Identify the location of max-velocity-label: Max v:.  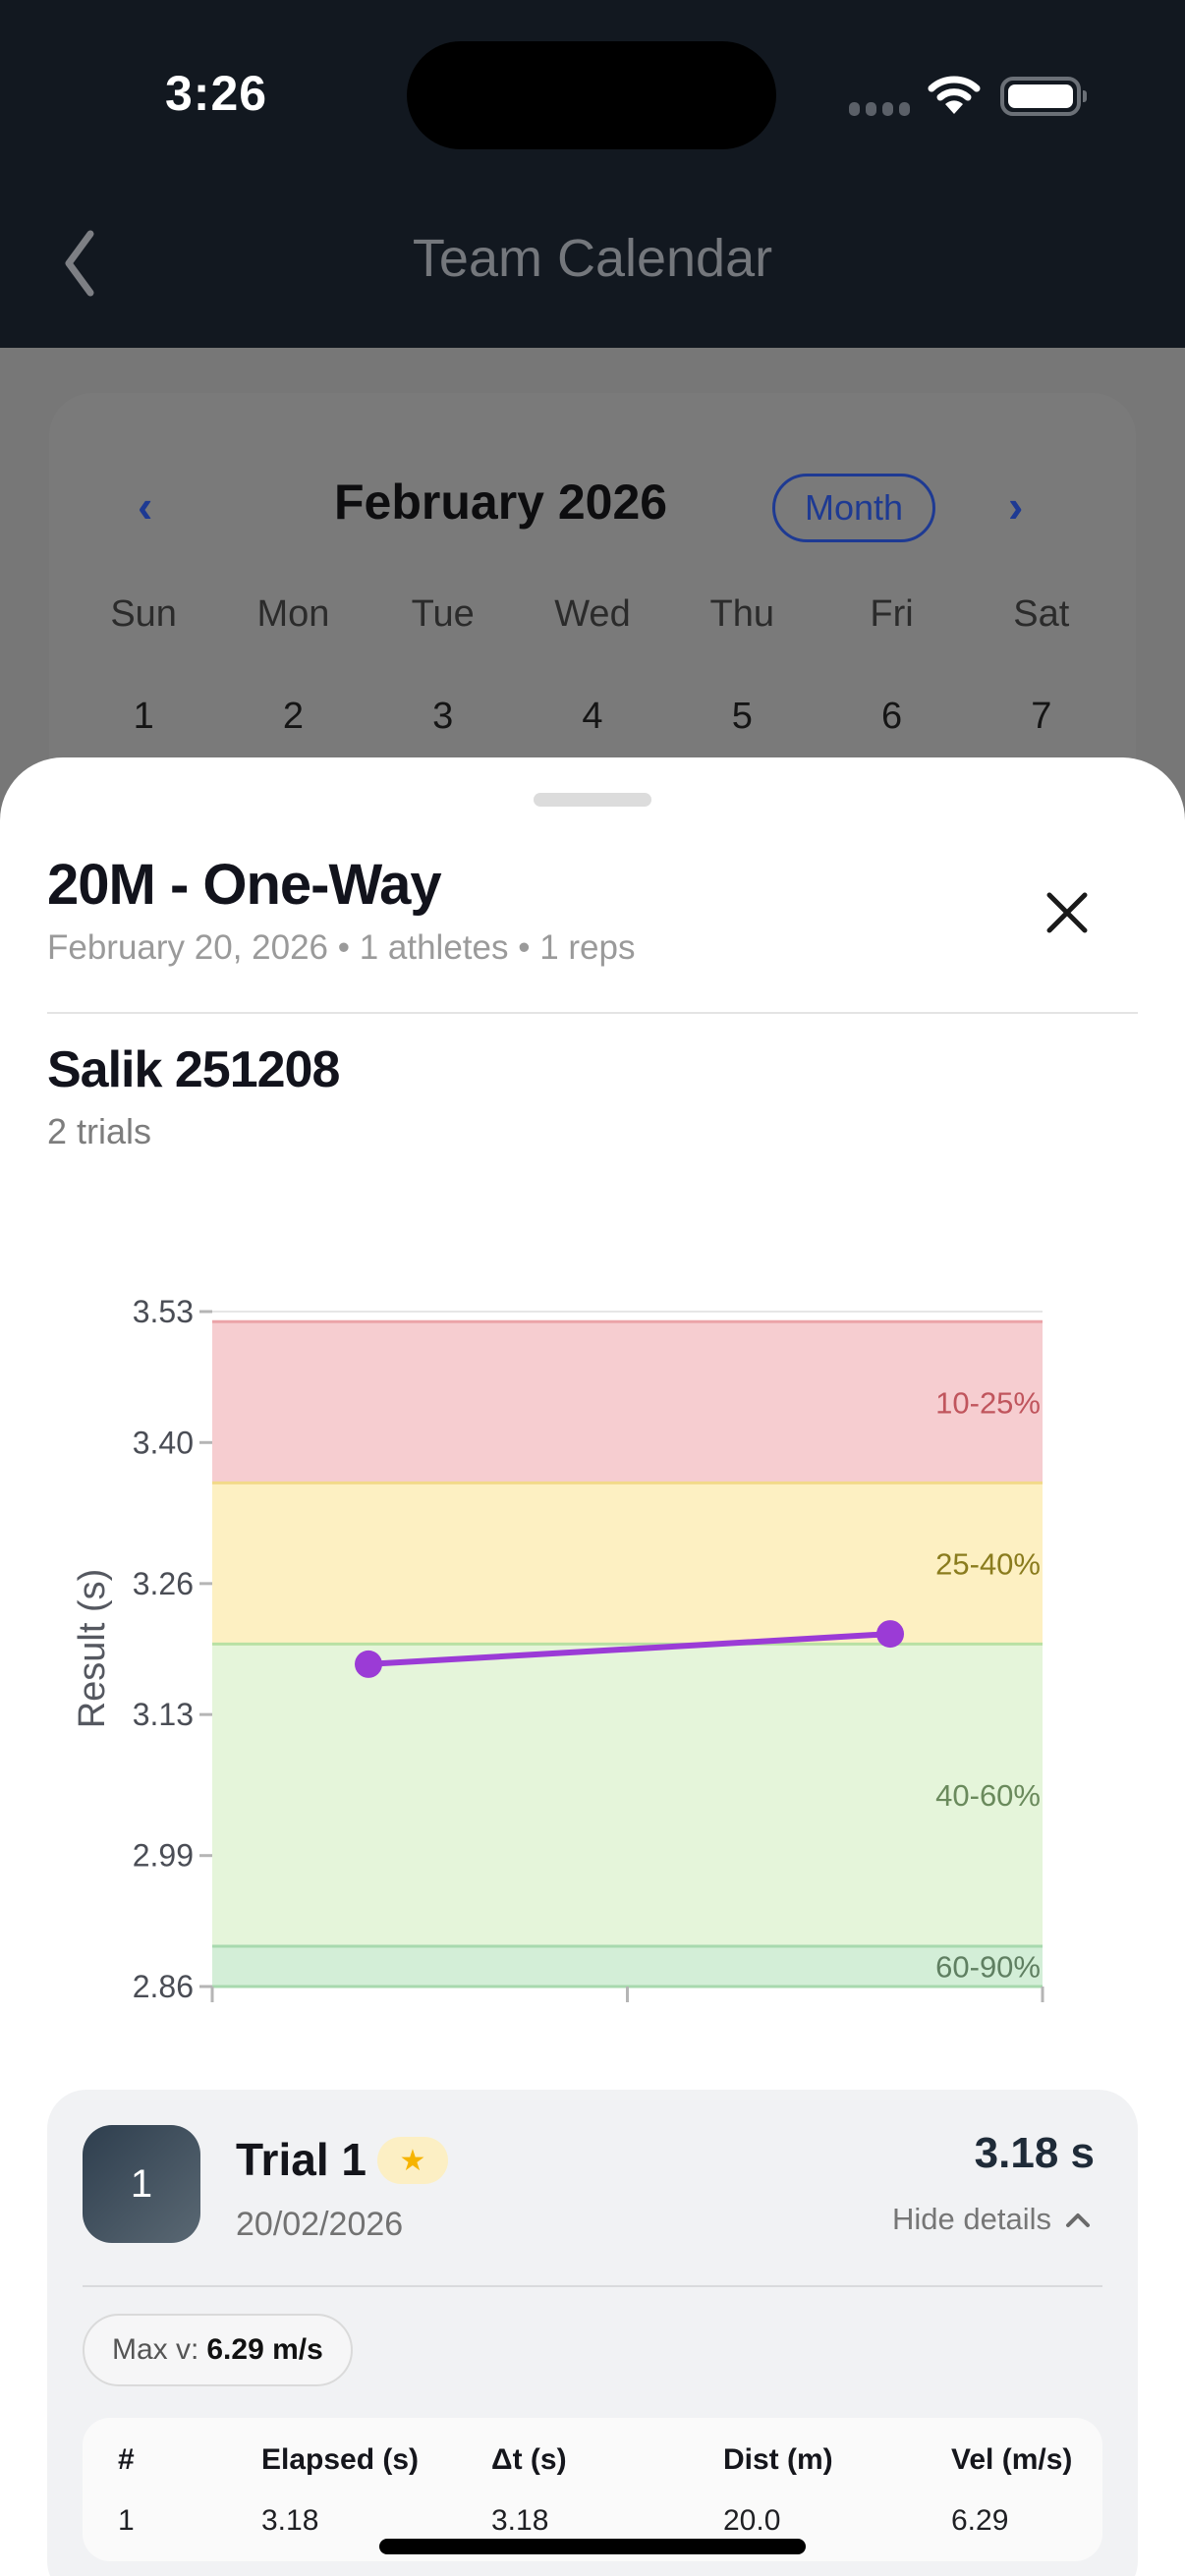
(155, 2349).